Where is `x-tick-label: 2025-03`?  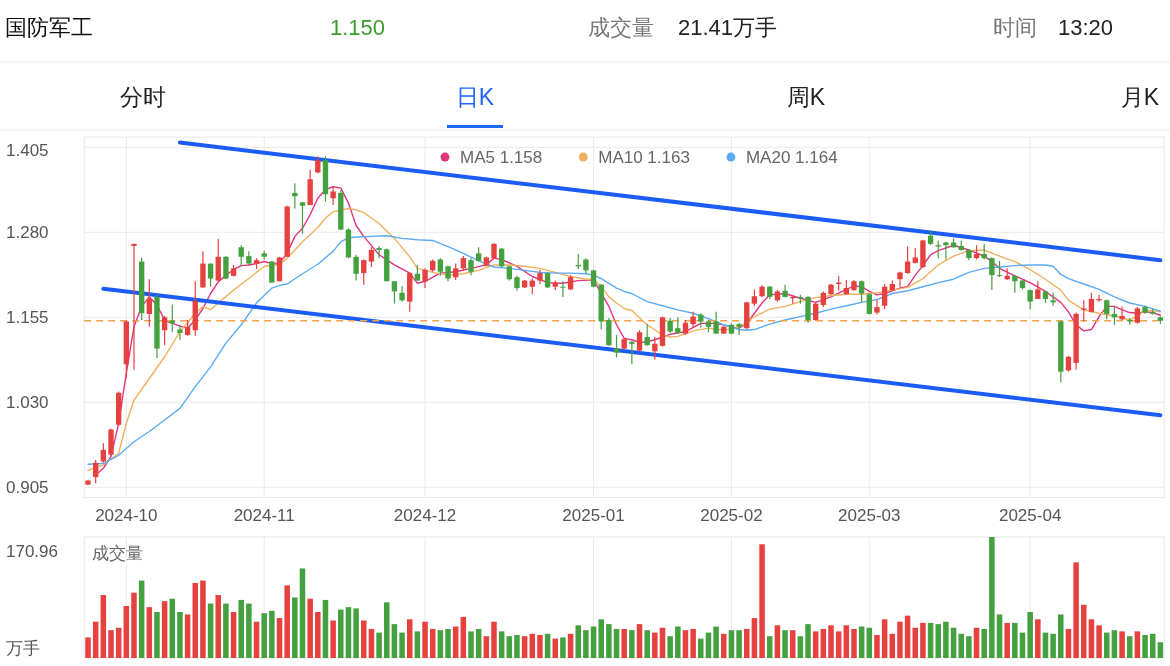 x-tick-label: 2025-03 is located at coordinates (869, 515).